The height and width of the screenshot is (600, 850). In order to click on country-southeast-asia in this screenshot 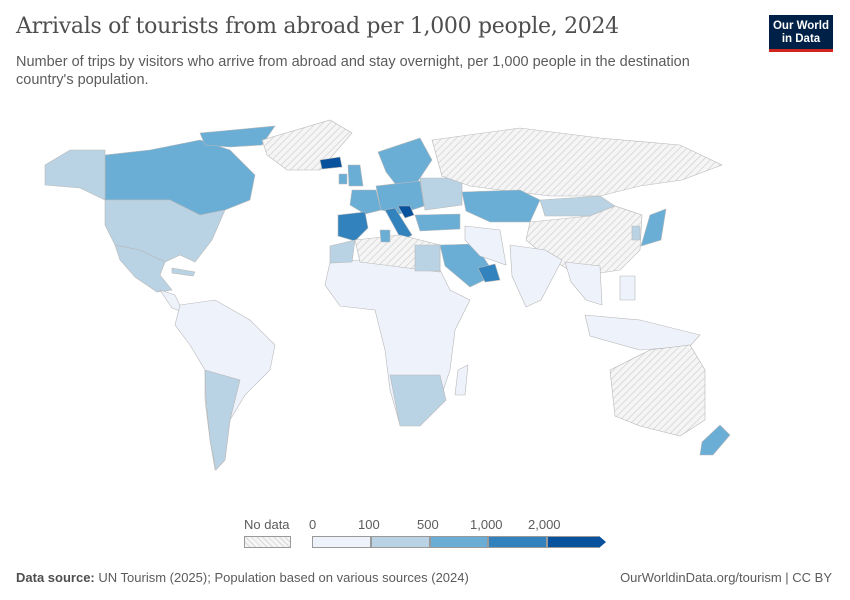, I will do `click(583, 283)`.